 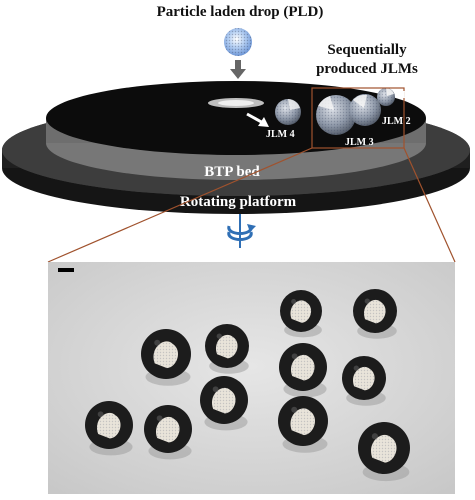 I want to click on pld-title: Particle laden drop (PLD), so click(x=240, y=12).